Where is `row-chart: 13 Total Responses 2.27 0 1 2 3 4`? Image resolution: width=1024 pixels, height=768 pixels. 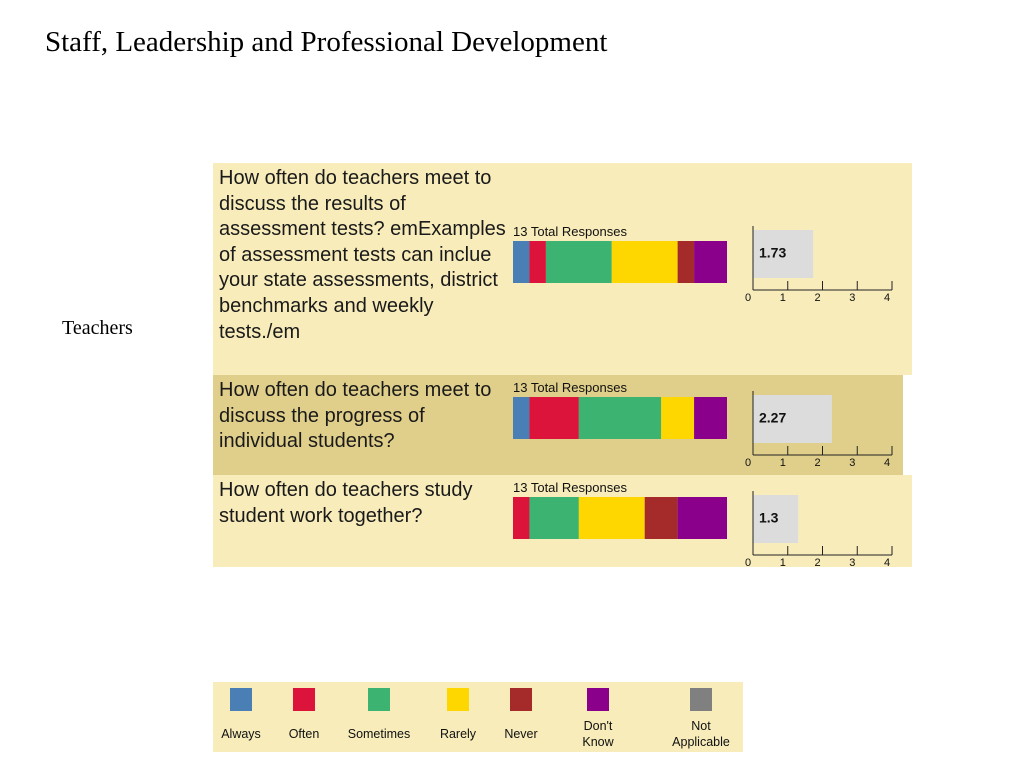
row-chart: 13 Total Responses 2.27 0 1 2 3 4 is located at coordinates (703, 424).